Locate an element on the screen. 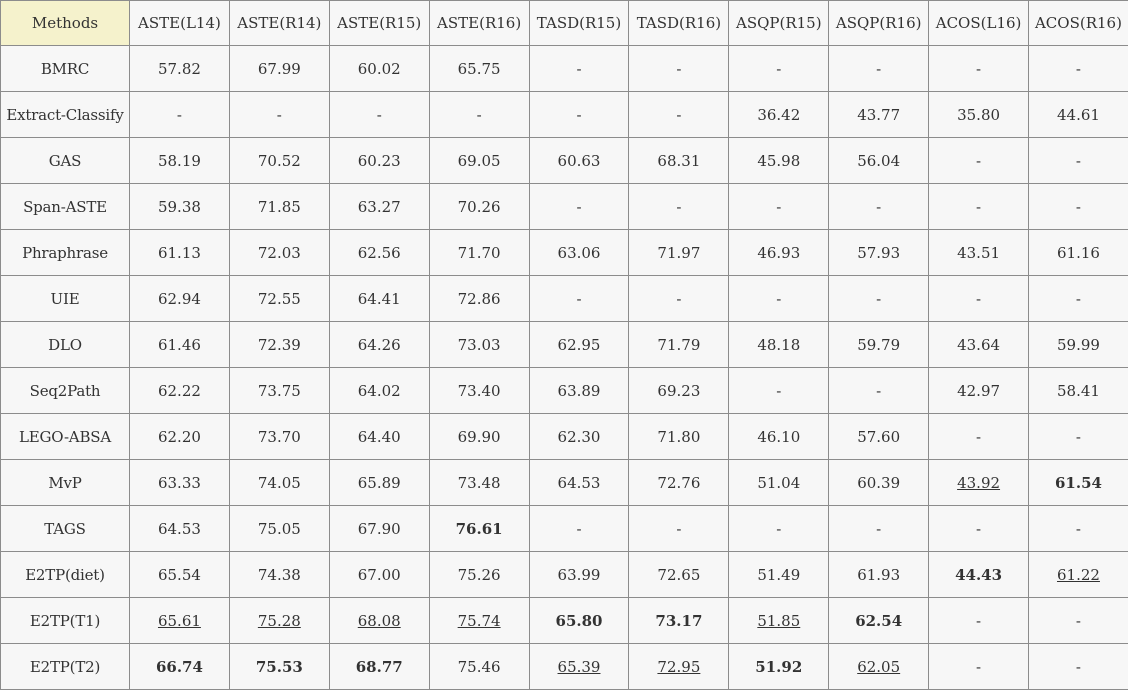 Image resolution: width=1128 pixels, height=690 pixels. score-cell: 71.70 is located at coordinates (479, 253).